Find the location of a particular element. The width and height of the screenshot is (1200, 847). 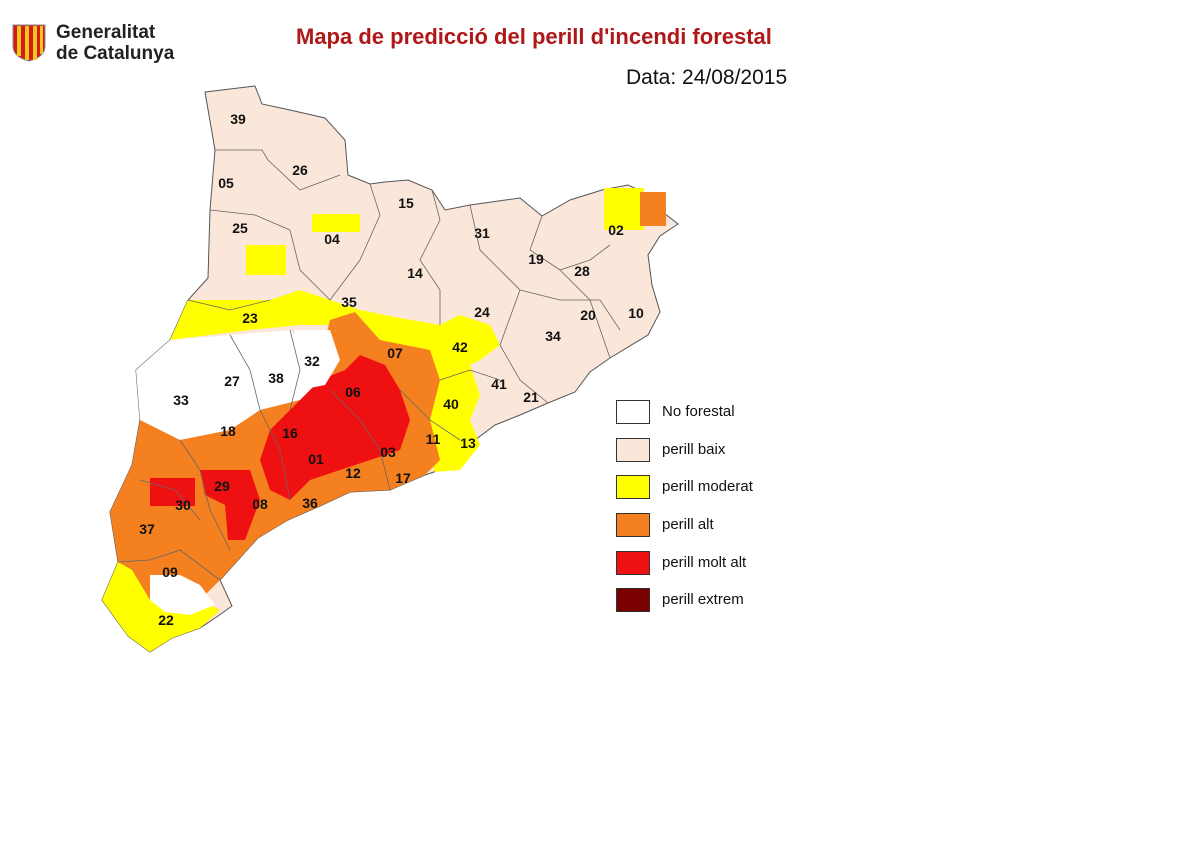

zone-label-11: 11 is located at coordinates (433, 439).